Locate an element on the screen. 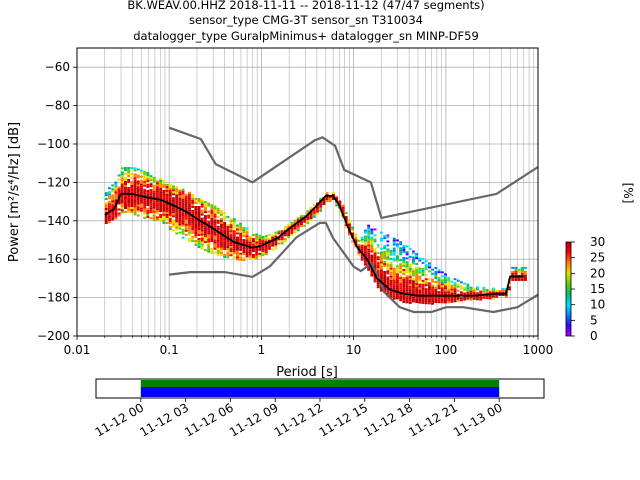  colorbar-tick-label: 0 is located at coordinates (594, 336).